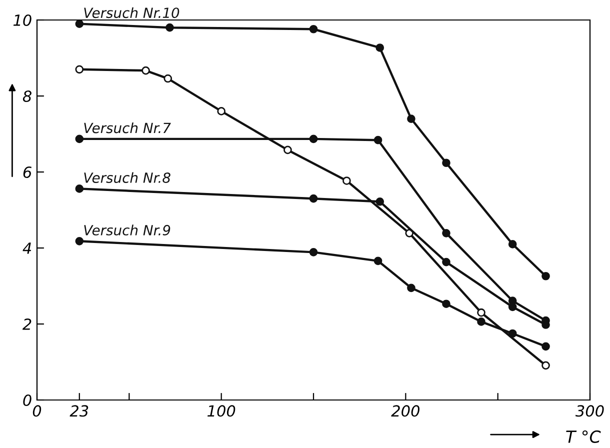  I want to click on series-label: Versuch Nr.7, so click(127, 128).